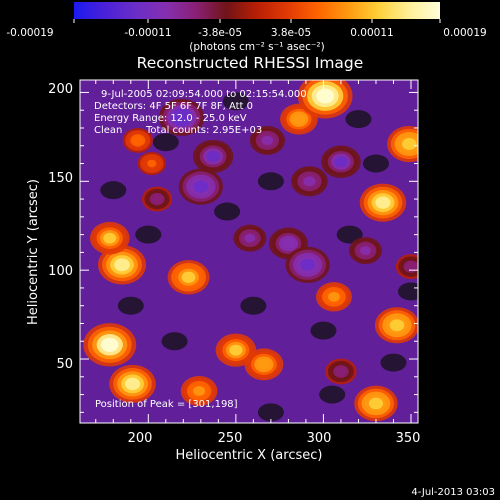  I want to click on x-tick-label-250: 250, so click(230, 438).